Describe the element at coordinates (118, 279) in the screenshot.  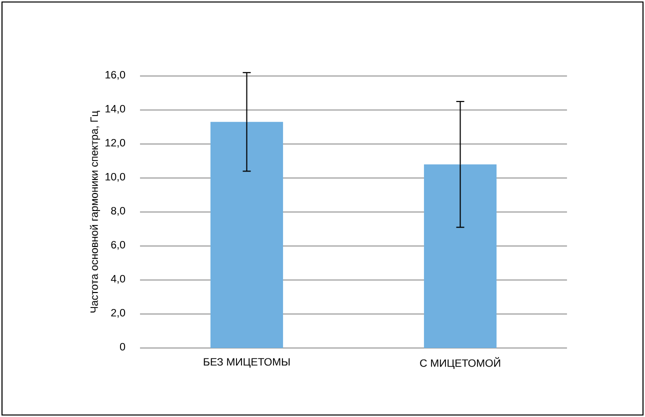
I see `y-tick-label: 4,0` at that location.